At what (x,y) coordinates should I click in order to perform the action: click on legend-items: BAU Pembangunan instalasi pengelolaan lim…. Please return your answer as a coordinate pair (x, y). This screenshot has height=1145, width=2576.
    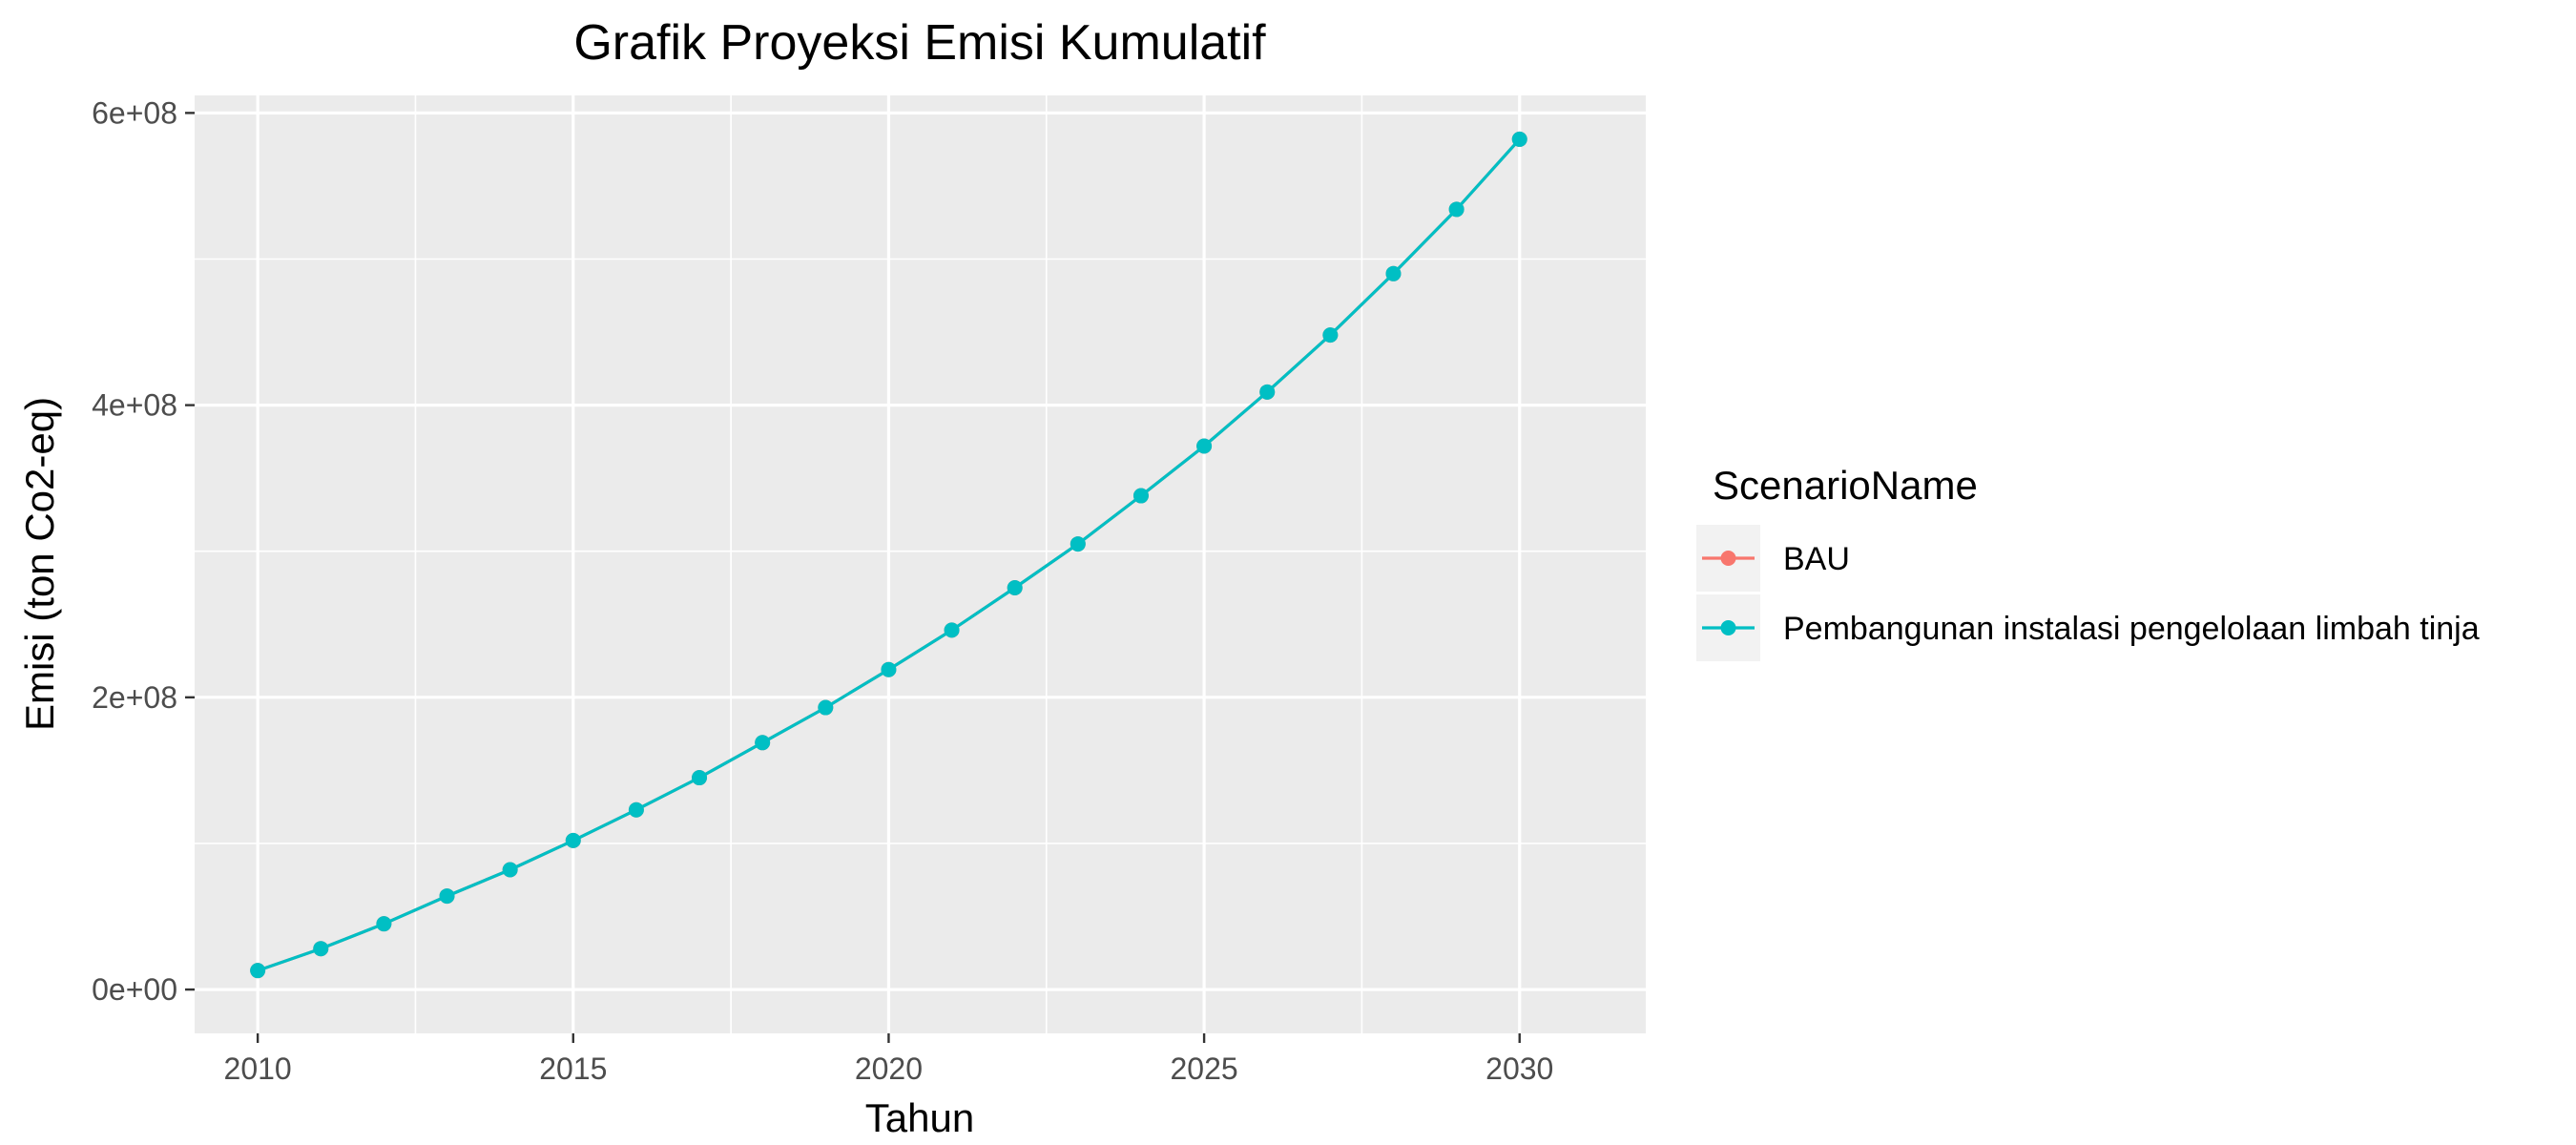
    Looking at the image, I should click on (2088, 593).